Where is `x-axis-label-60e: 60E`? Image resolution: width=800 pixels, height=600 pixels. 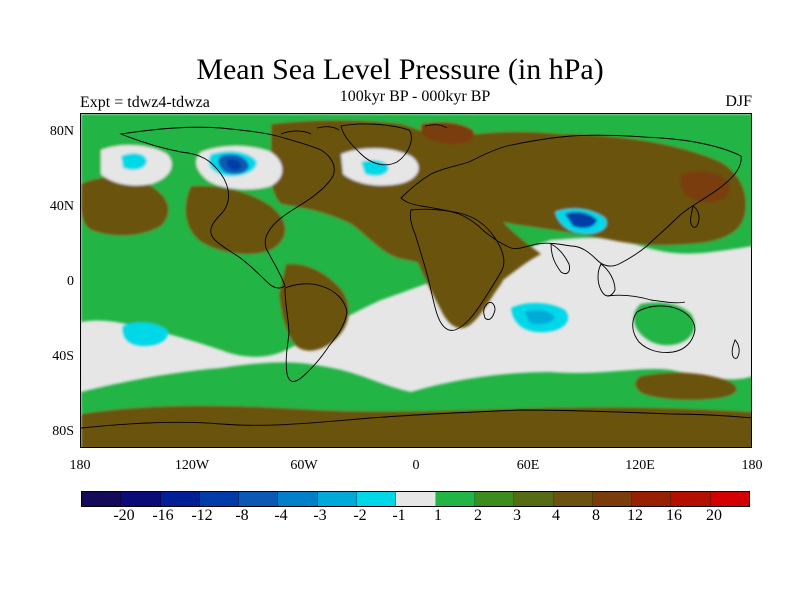
x-axis-label-60e: 60E is located at coordinates (528, 465).